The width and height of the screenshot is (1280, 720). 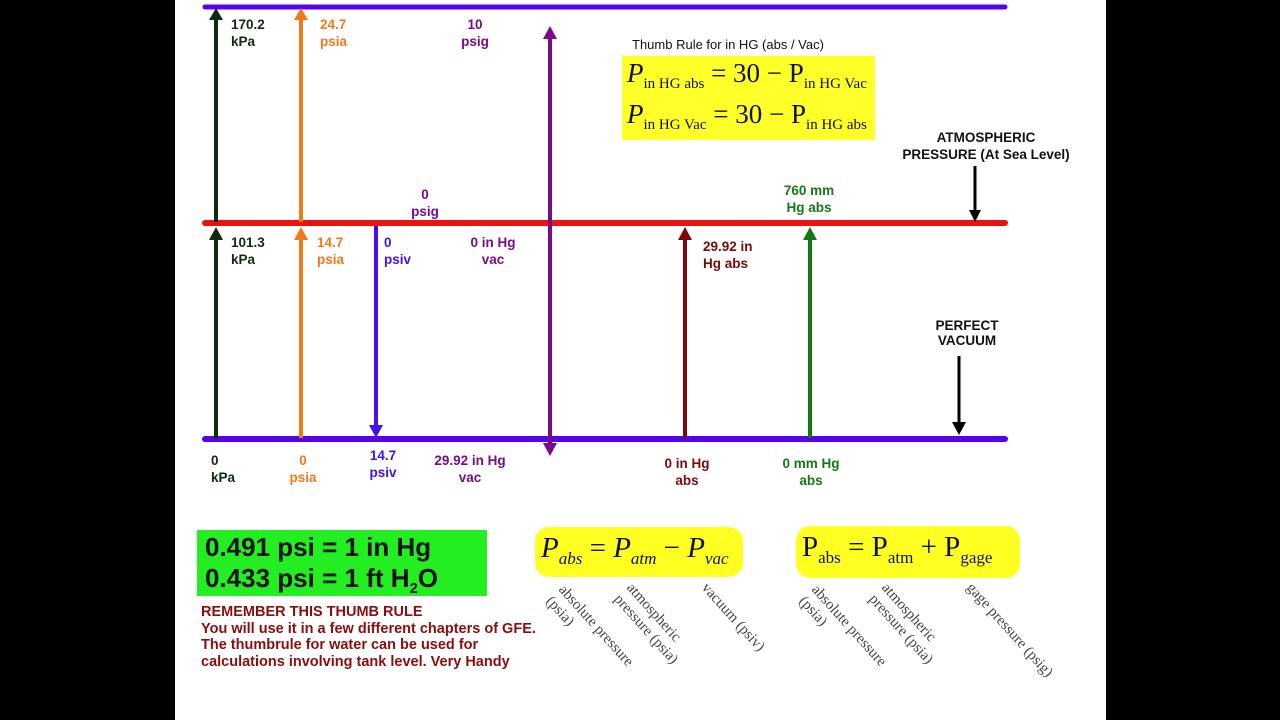 What do you see at coordinates (747, 116) in the screenshot?
I see `thumb-rule-equation-2: Pin HG Vac = 30 − Pin HG abs` at bounding box center [747, 116].